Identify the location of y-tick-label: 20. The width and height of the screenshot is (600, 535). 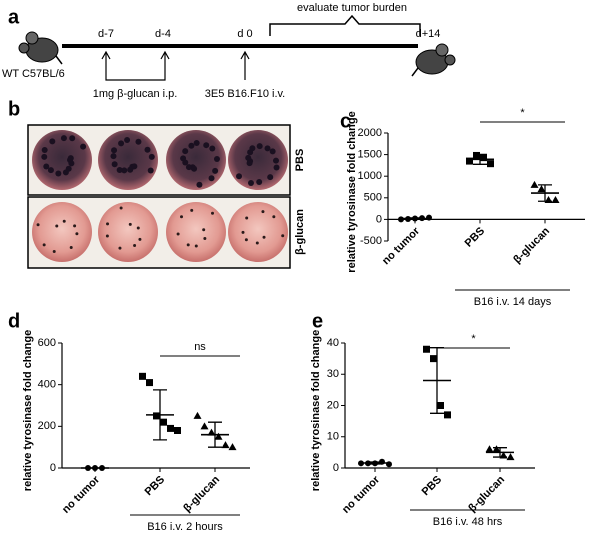
(333, 405).